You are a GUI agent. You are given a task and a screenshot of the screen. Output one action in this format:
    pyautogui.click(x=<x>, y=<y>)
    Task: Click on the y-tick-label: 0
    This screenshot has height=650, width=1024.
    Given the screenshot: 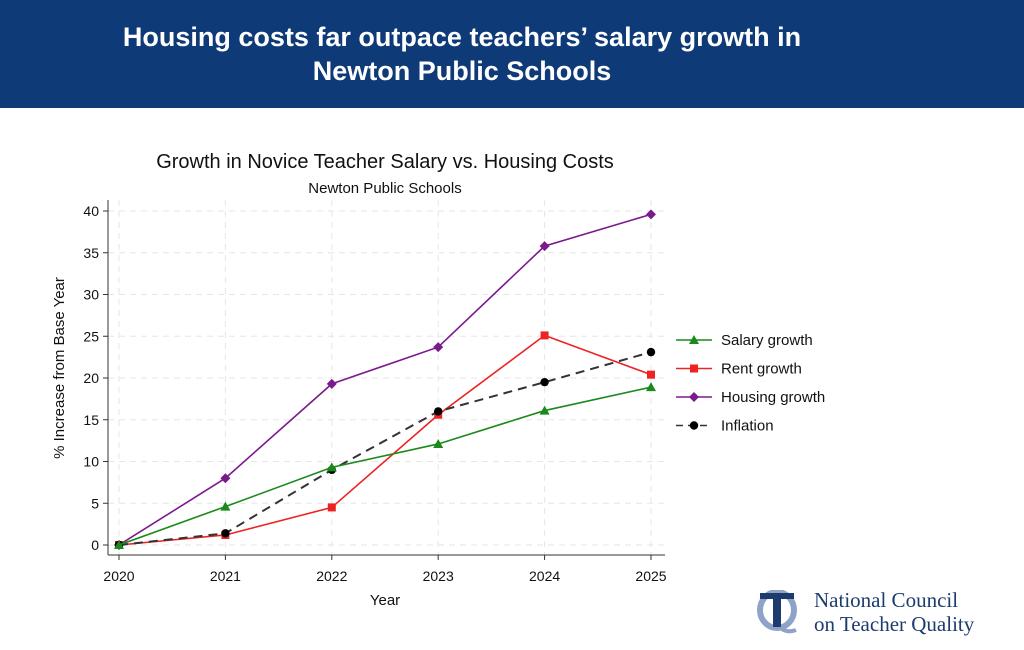 What is the action you would take?
    pyautogui.click(x=95, y=545)
    